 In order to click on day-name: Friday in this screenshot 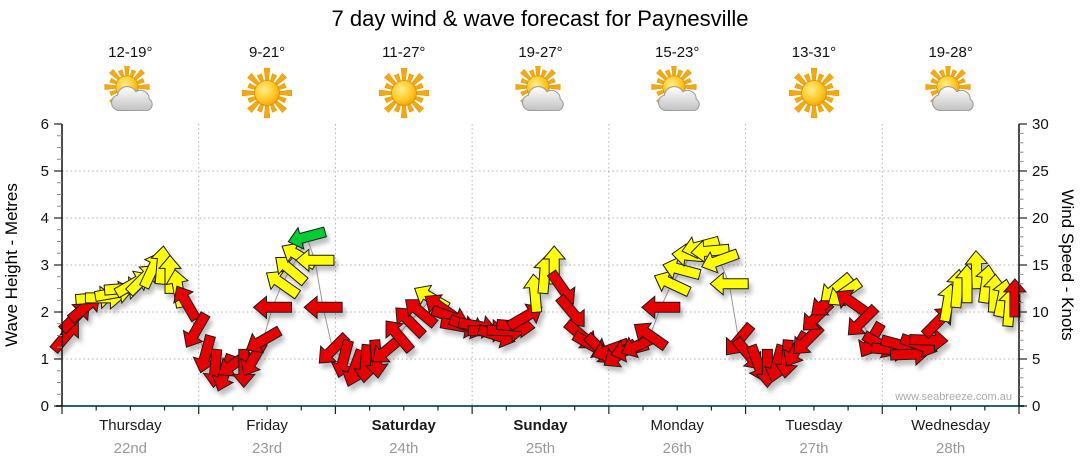, I will do `click(267, 425)`.